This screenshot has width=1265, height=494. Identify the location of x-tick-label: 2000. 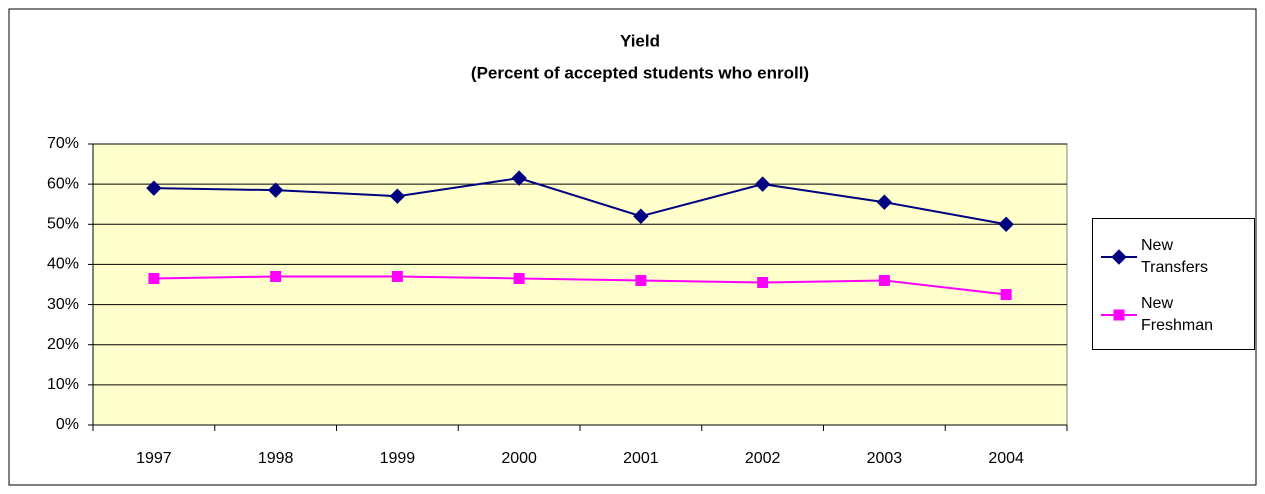
(519, 458).